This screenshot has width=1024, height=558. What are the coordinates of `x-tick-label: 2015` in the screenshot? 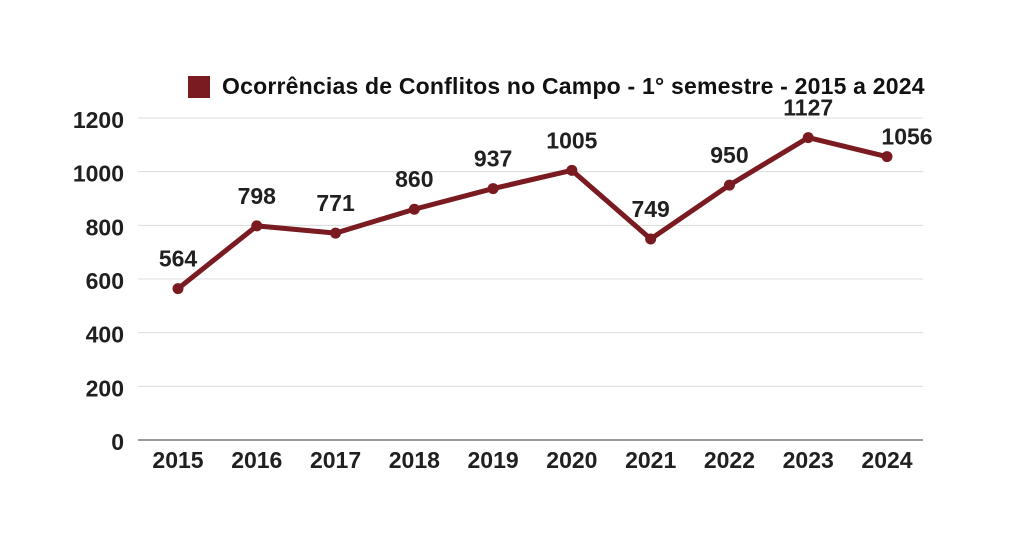 It's located at (177, 460).